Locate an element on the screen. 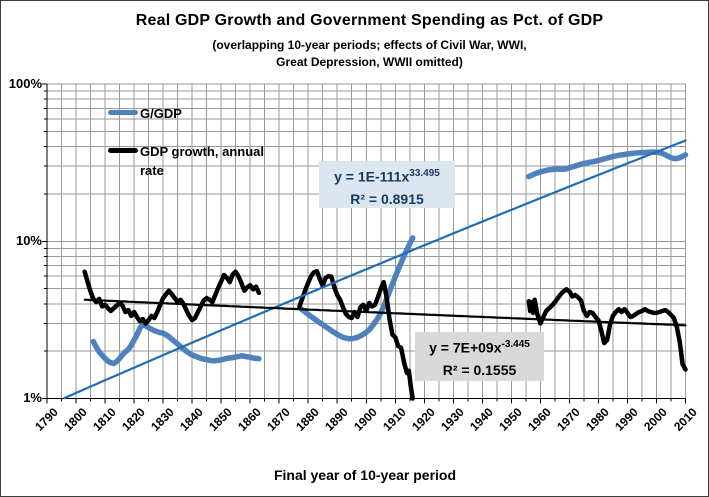 This screenshot has width=709, height=497. y-axis-label-100: 100% is located at coordinates (25, 83).